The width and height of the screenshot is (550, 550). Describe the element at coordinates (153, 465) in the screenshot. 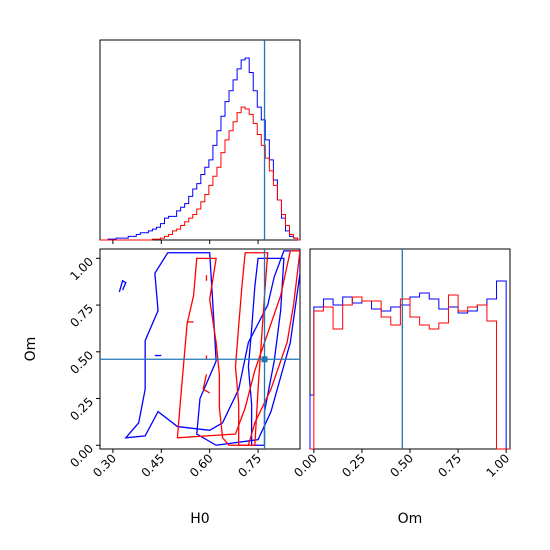

I see `x-tick-label-1: 0.45` at that location.